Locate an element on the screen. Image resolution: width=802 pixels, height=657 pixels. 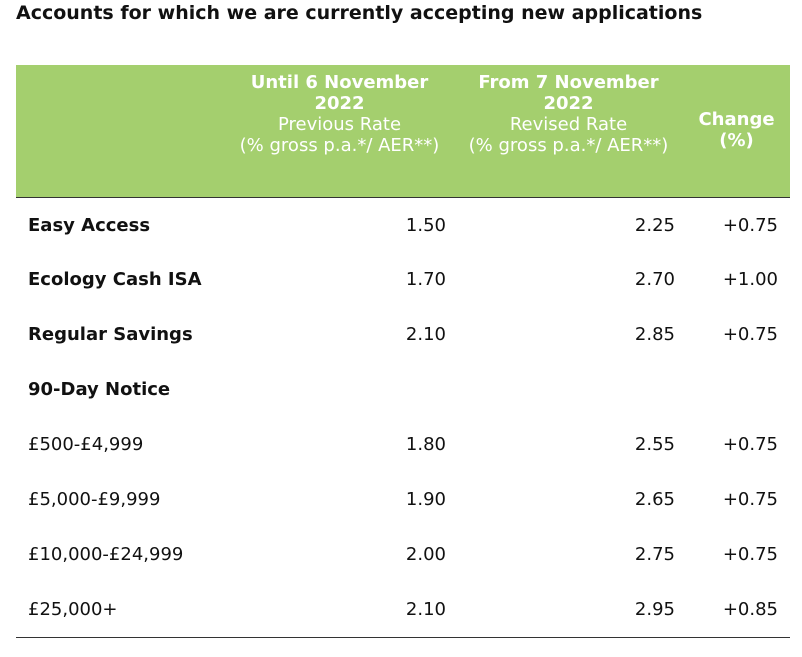
previous-rate: 1.80 is located at coordinates (425, 444).